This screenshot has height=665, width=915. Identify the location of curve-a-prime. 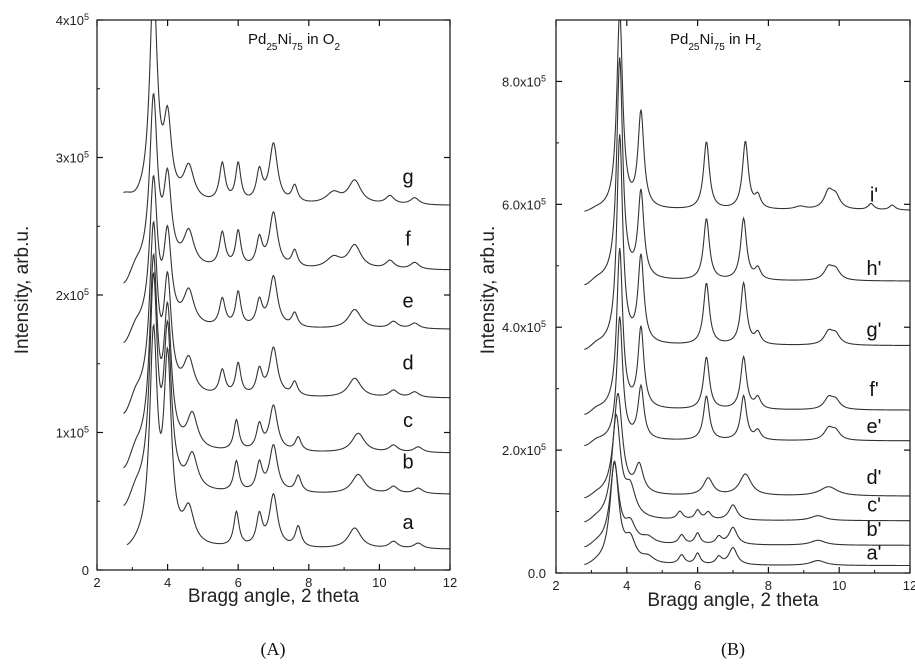
(747, 513).